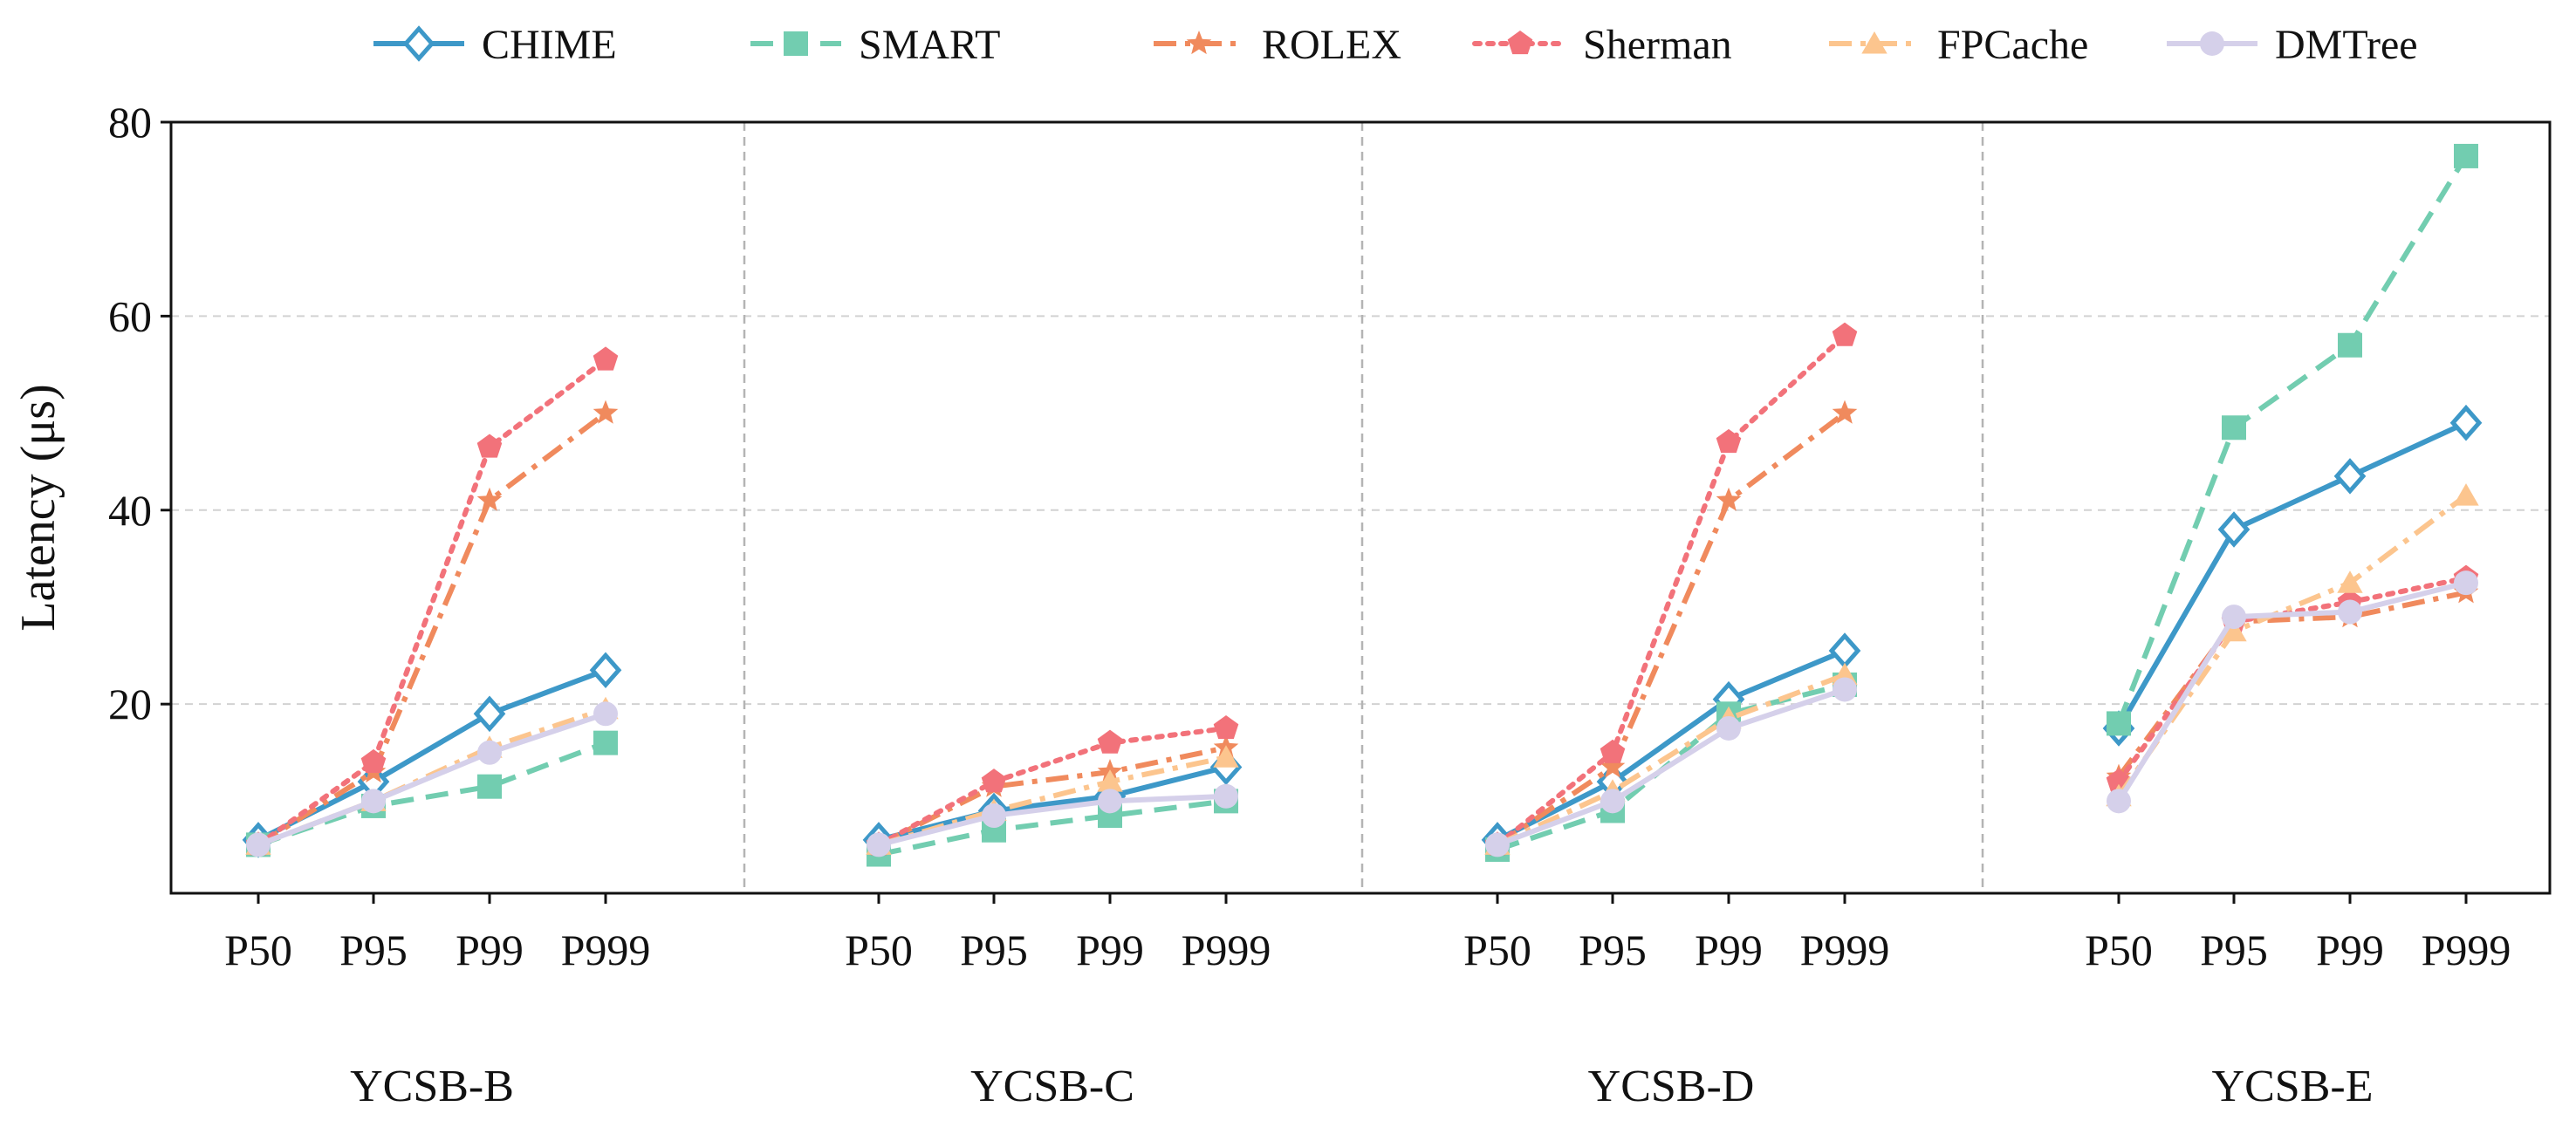 Image resolution: width=2576 pixels, height=1134 pixels. I want to click on legend-item-fpcache: FPCache, so click(1959, 45).